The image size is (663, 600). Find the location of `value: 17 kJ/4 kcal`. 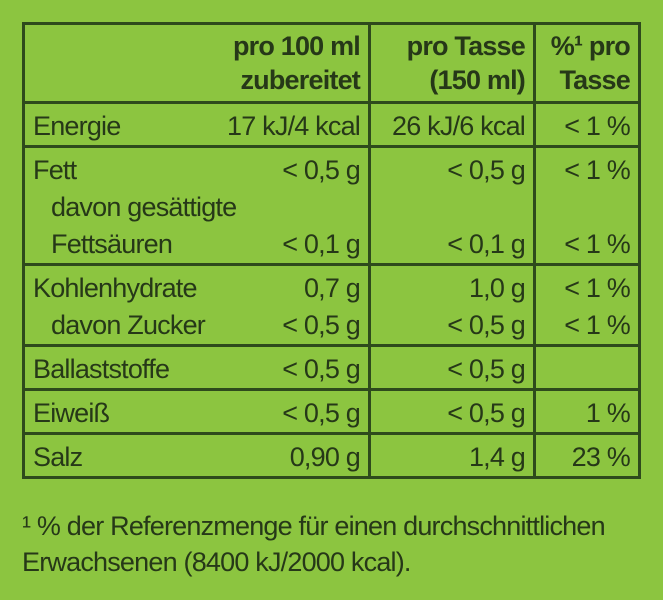

value: 17 kJ/4 kcal is located at coordinates (294, 126).